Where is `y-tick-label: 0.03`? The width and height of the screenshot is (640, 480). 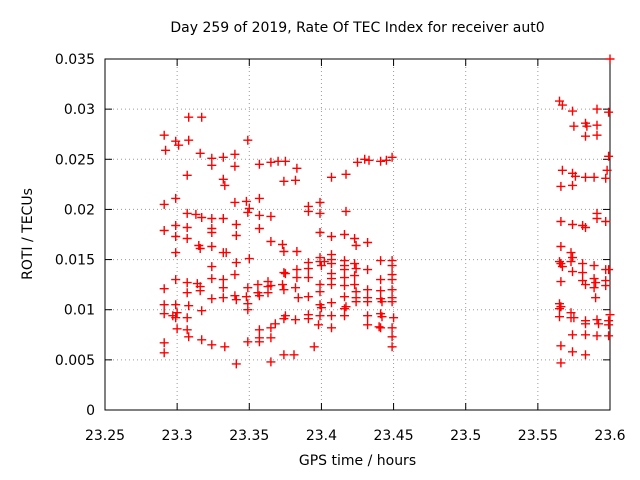 y-tick-label: 0.03 is located at coordinates (79, 110).